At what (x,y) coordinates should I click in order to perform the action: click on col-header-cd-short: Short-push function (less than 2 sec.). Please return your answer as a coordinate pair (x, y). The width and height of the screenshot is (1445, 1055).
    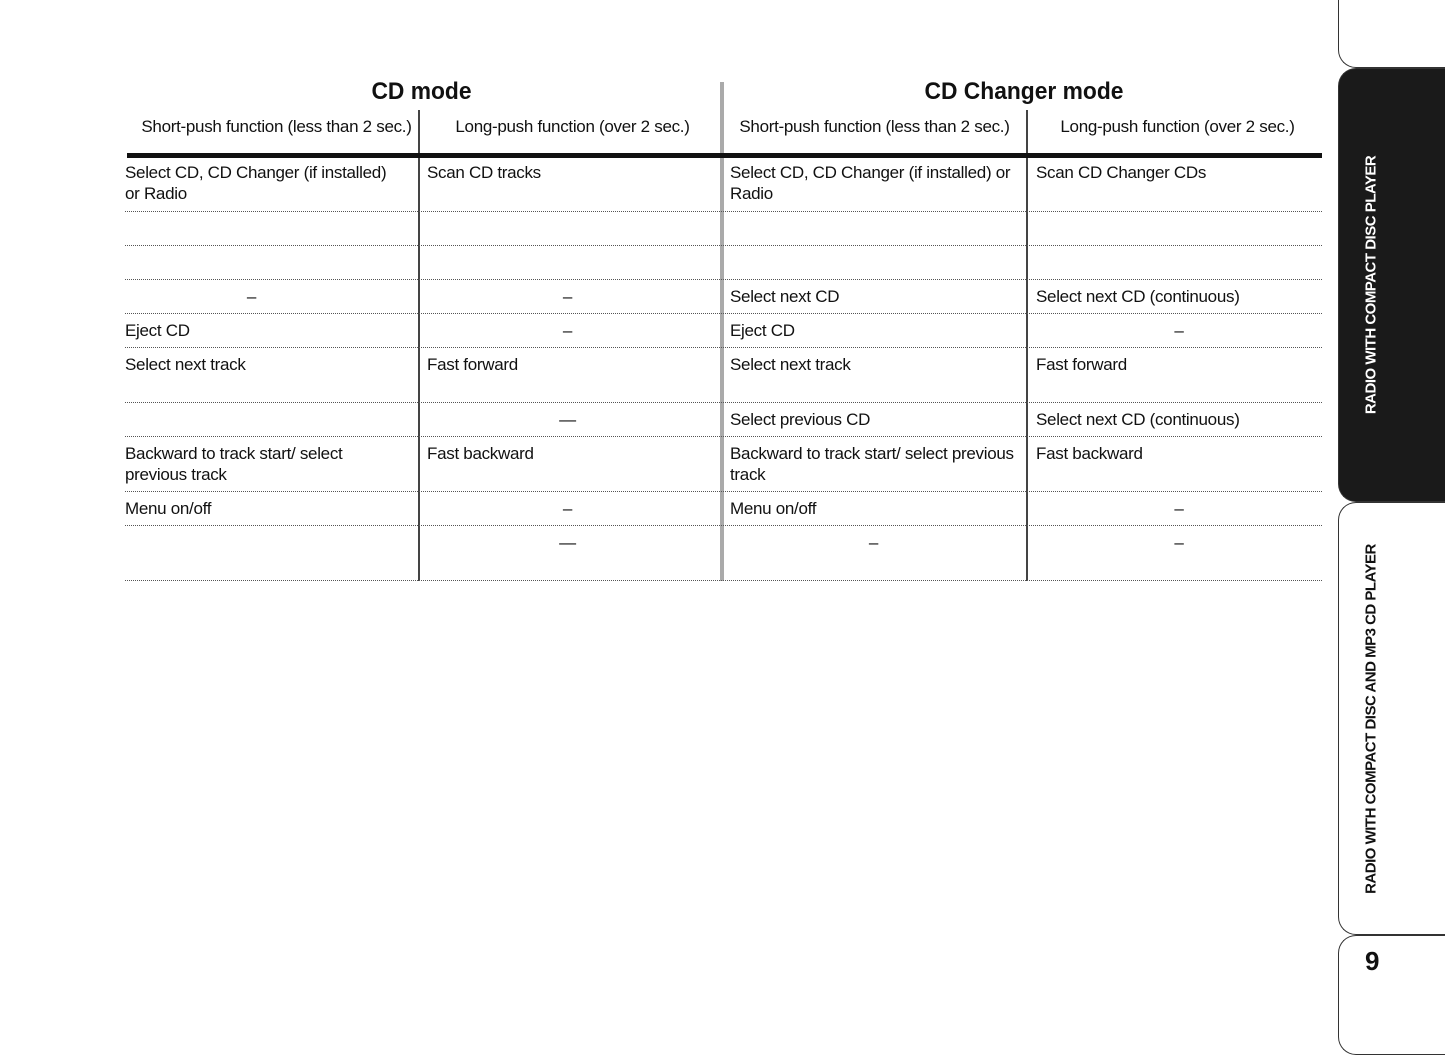
    Looking at the image, I should click on (276, 126).